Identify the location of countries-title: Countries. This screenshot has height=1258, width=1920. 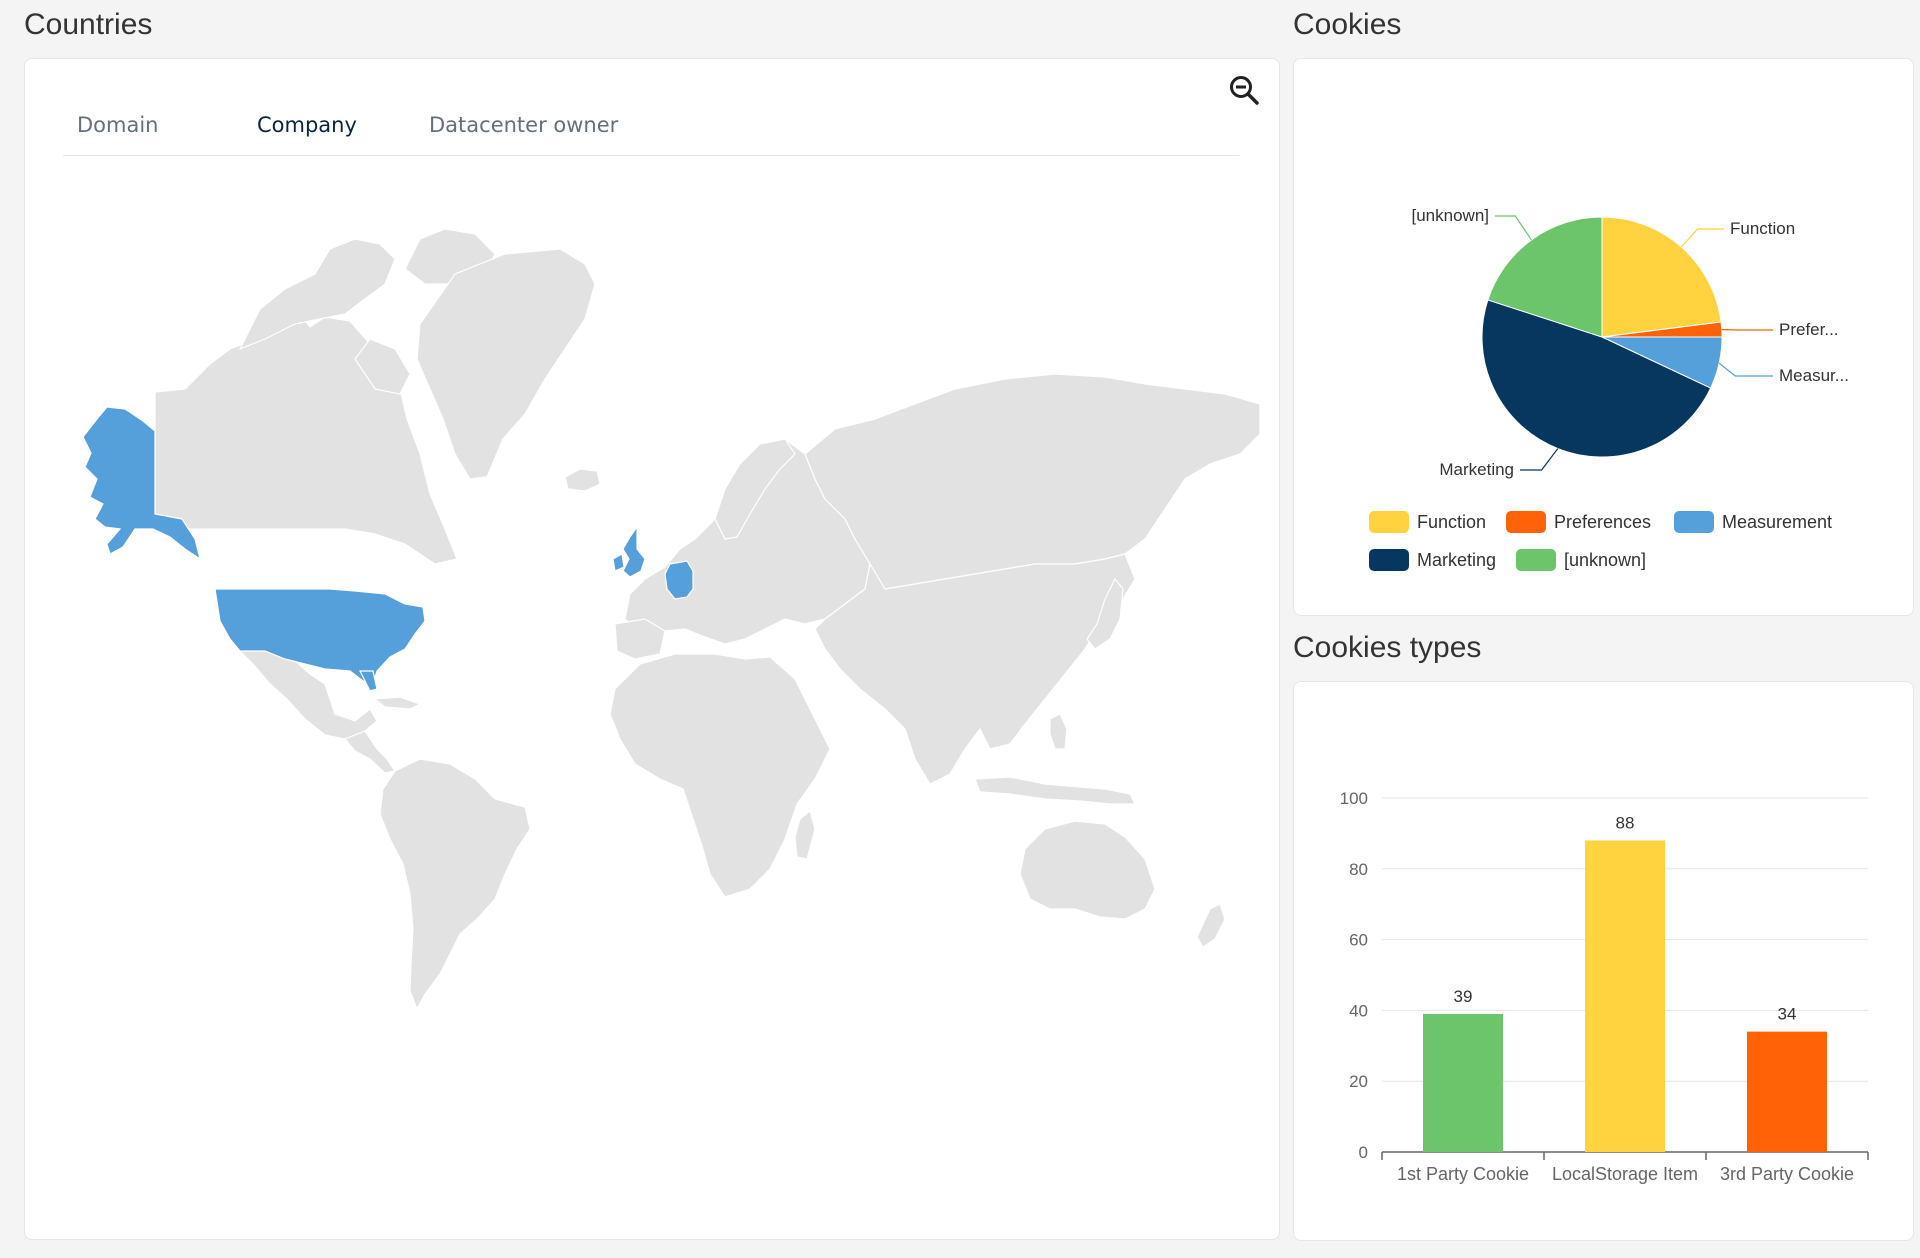
(88, 24).